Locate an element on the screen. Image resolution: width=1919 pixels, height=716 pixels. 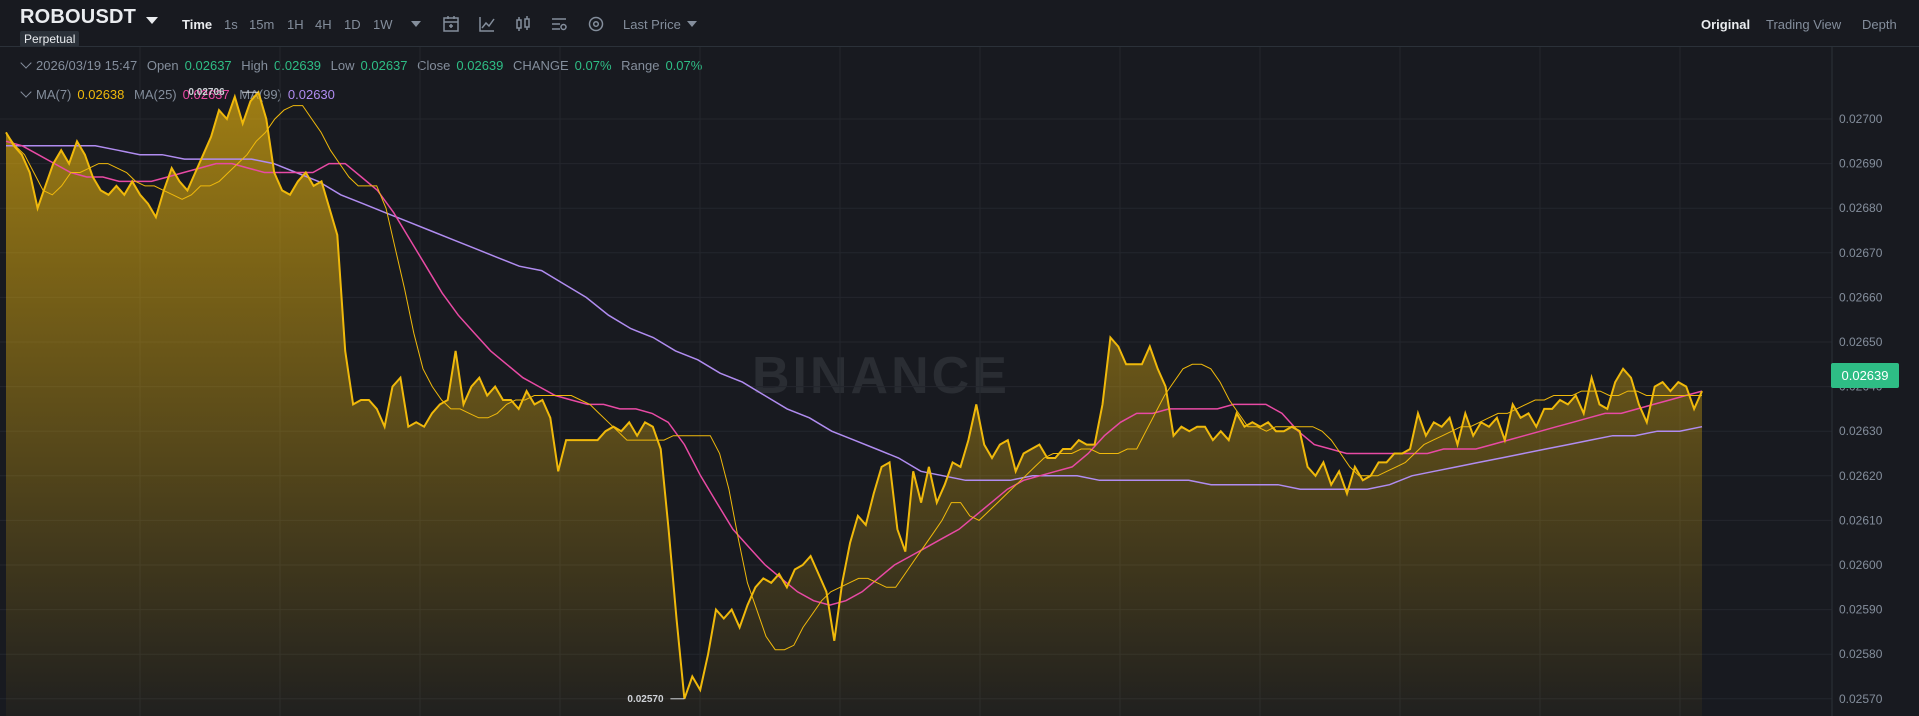
candle-style-icon is located at coordinates (523, 24).